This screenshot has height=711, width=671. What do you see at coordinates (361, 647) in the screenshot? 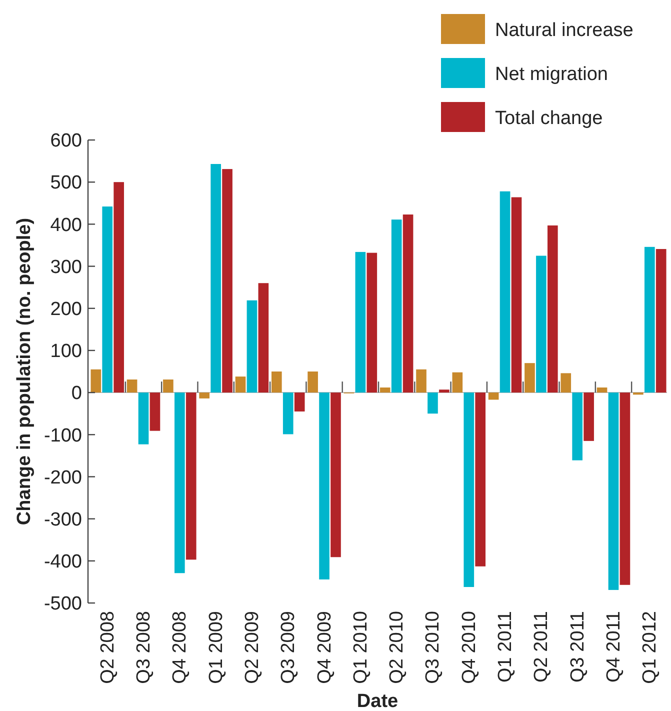
I see `x-tick-label: Q1 2010` at bounding box center [361, 647].